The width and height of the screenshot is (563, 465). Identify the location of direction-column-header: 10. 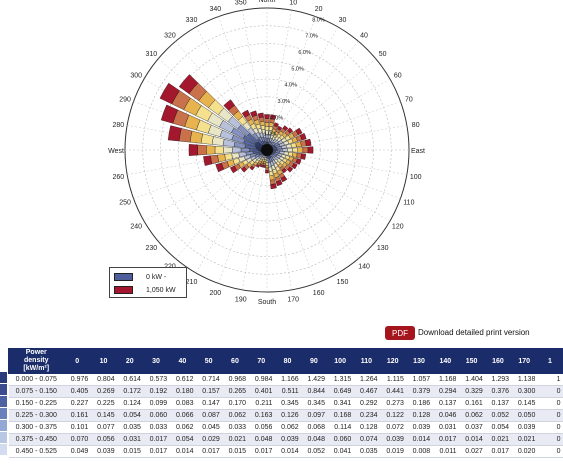
(103, 361).